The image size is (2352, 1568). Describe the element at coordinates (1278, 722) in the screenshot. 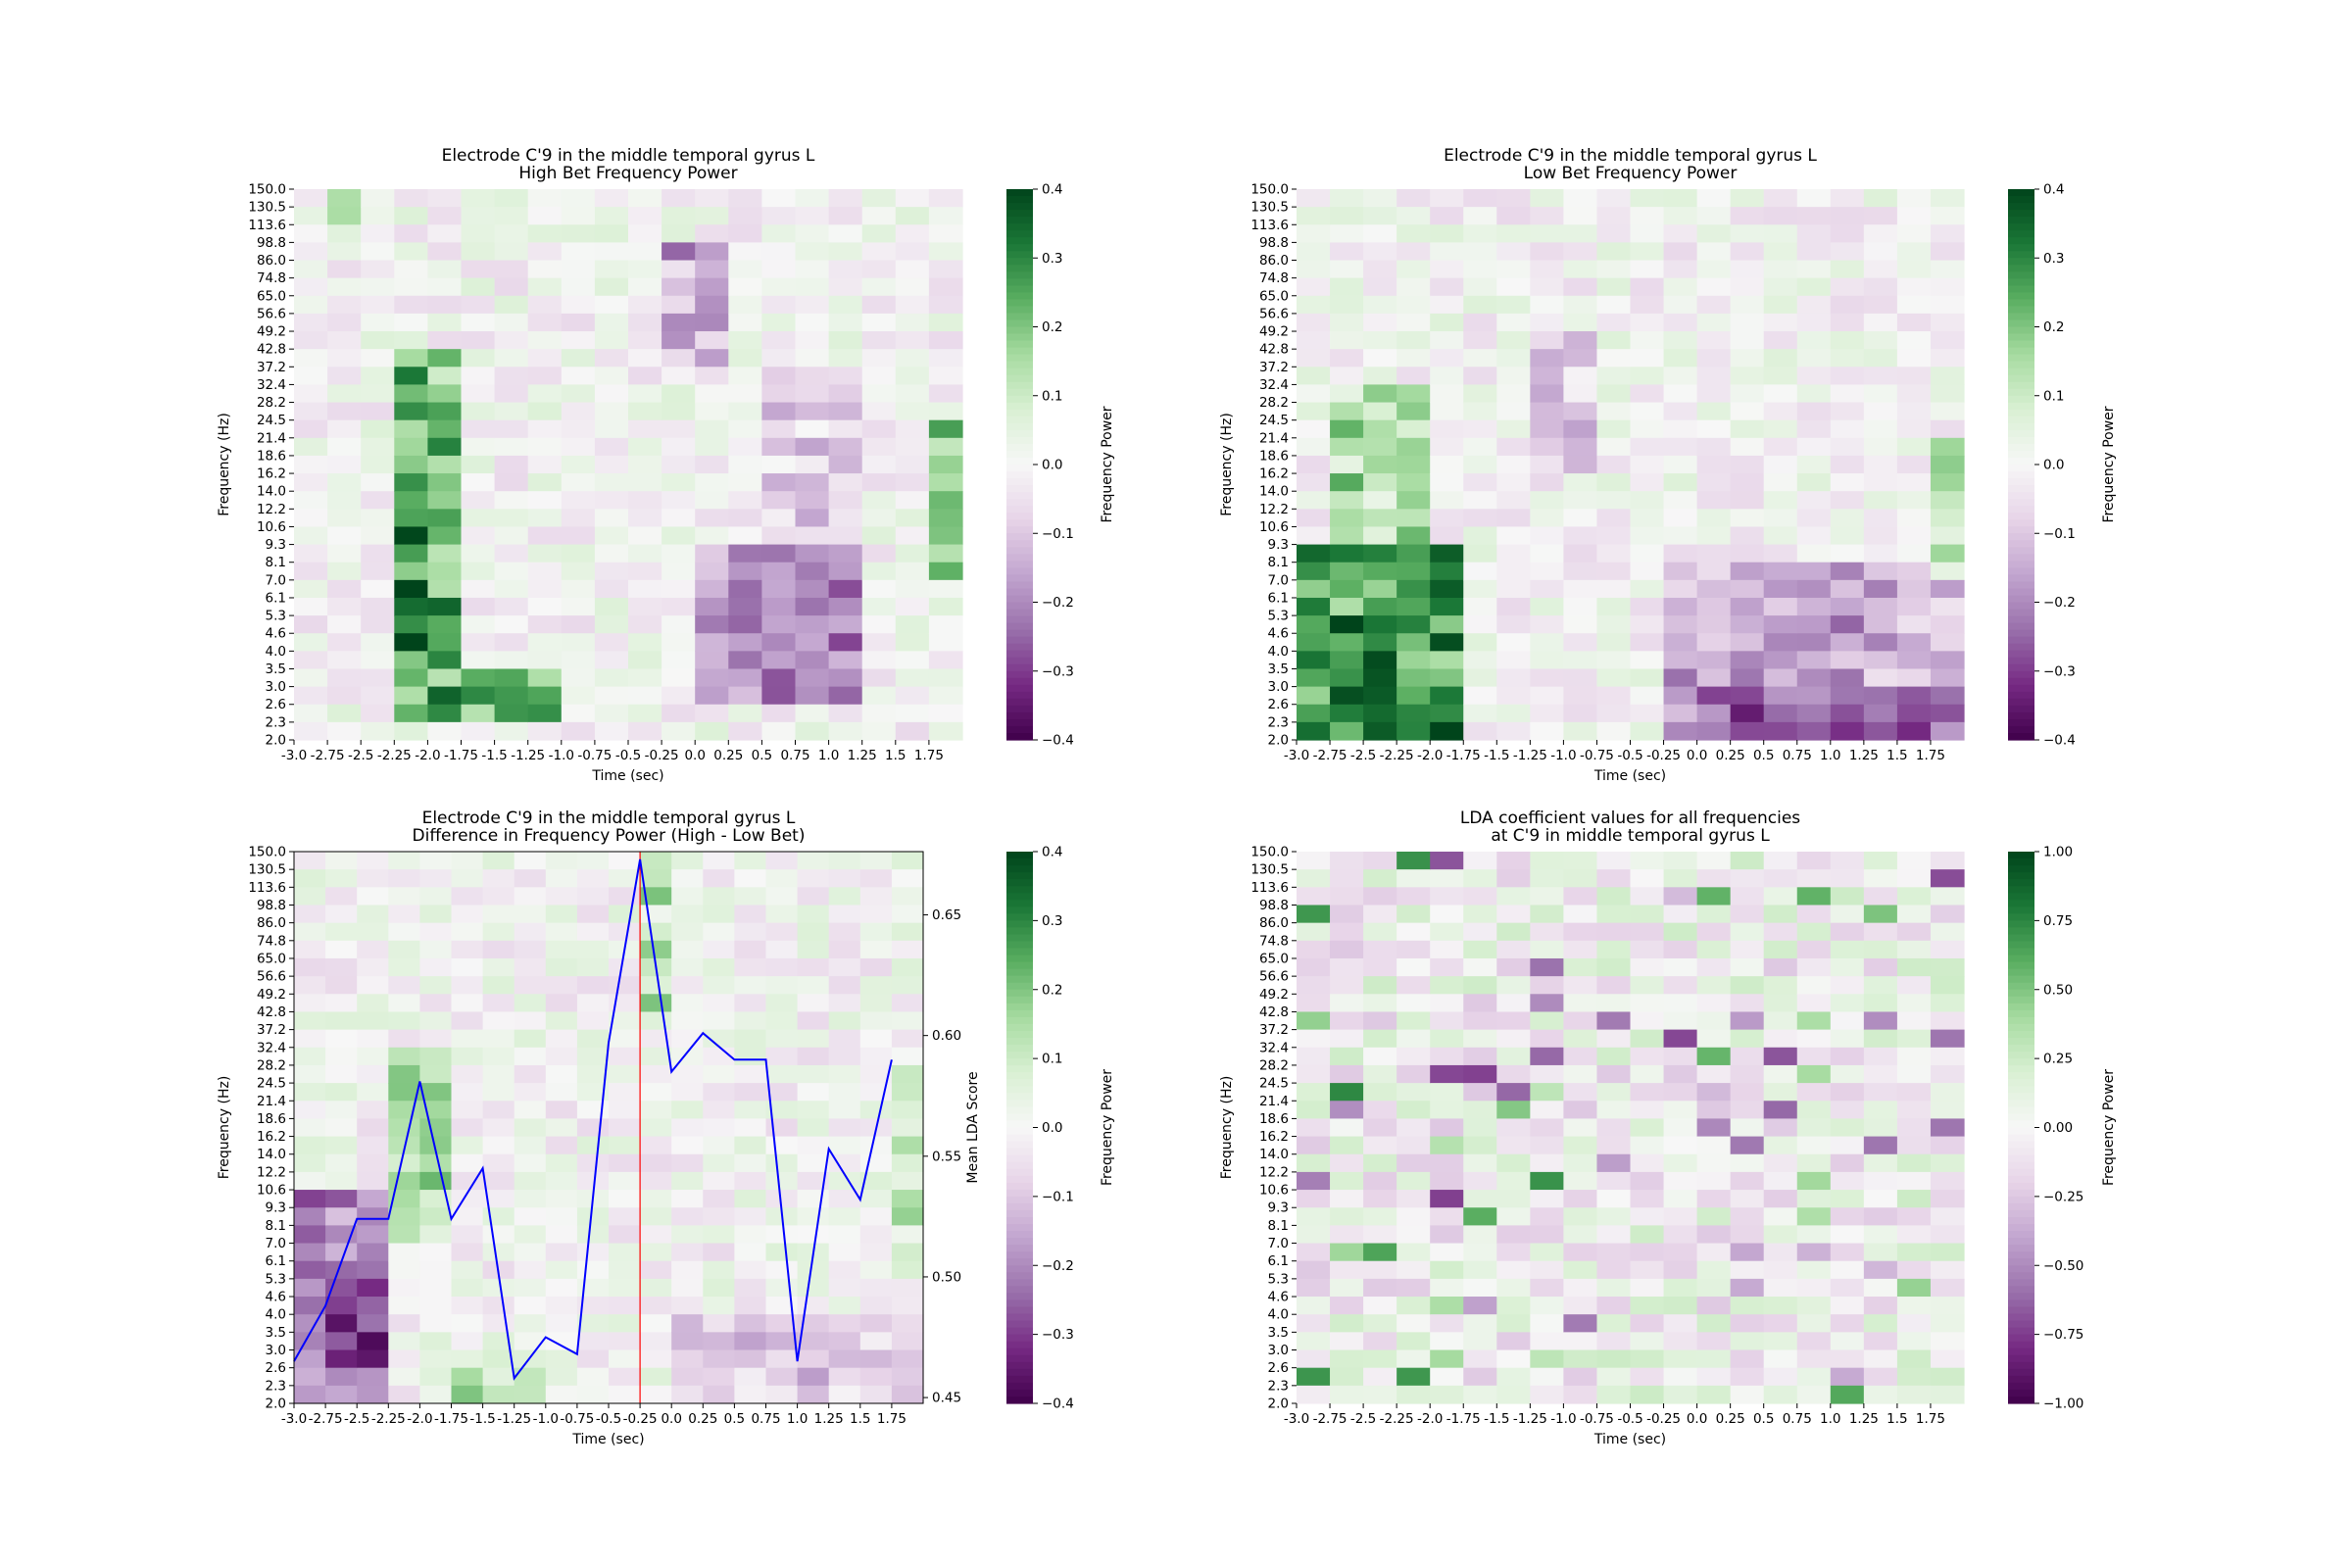

I see `y-tick-label: 2.3` at that location.